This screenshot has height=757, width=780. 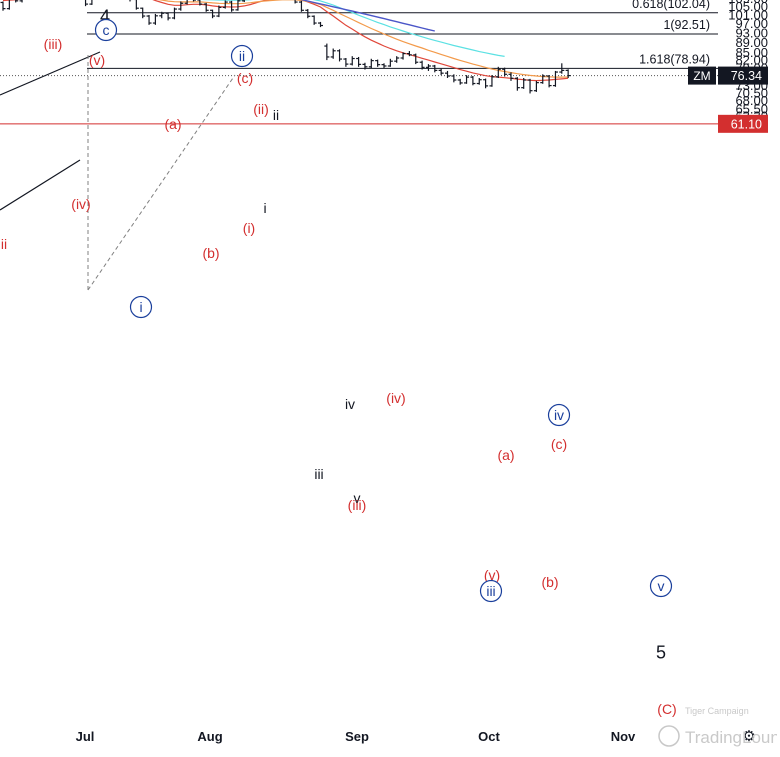 I want to click on wave-label: (i), so click(x=249, y=228).